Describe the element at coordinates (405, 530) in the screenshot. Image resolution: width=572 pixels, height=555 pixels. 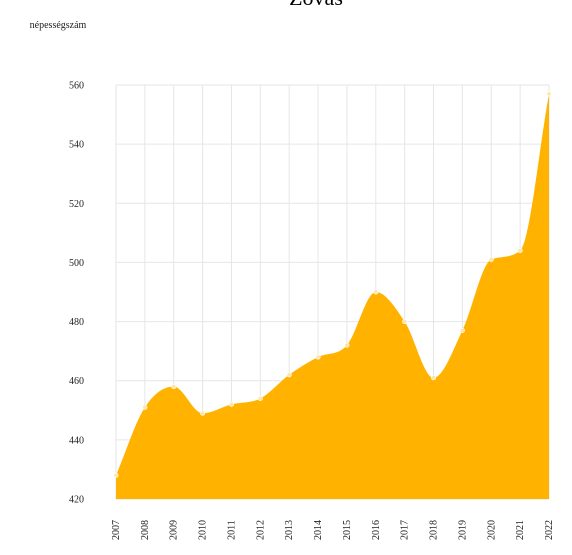
I see `x-tick-label: 2017` at that location.